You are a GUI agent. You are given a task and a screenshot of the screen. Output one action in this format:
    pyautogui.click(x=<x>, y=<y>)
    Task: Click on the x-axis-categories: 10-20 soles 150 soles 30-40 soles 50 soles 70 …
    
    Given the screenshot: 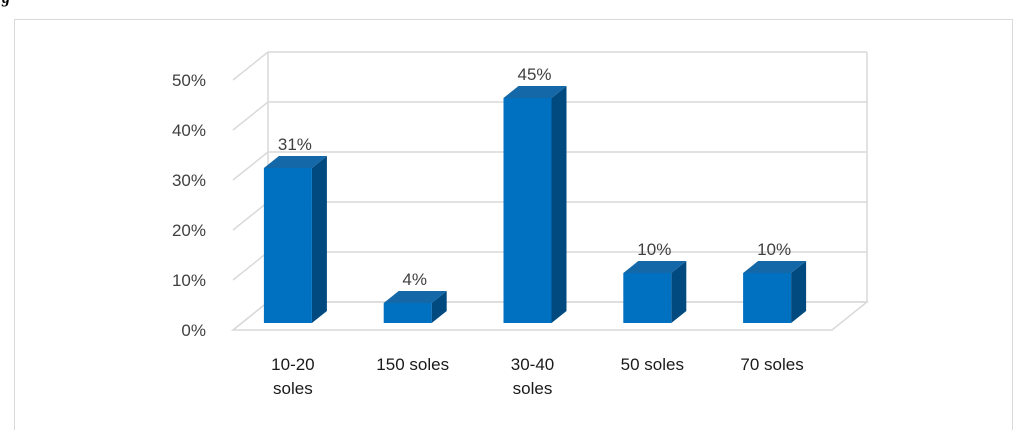 What is the action you would take?
    pyautogui.click(x=537, y=376)
    